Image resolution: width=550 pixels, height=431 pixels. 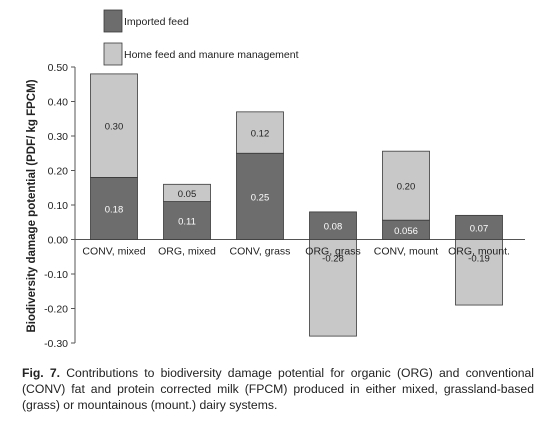 I want to click on data-label: 0.20, so click(x=406, y=187).